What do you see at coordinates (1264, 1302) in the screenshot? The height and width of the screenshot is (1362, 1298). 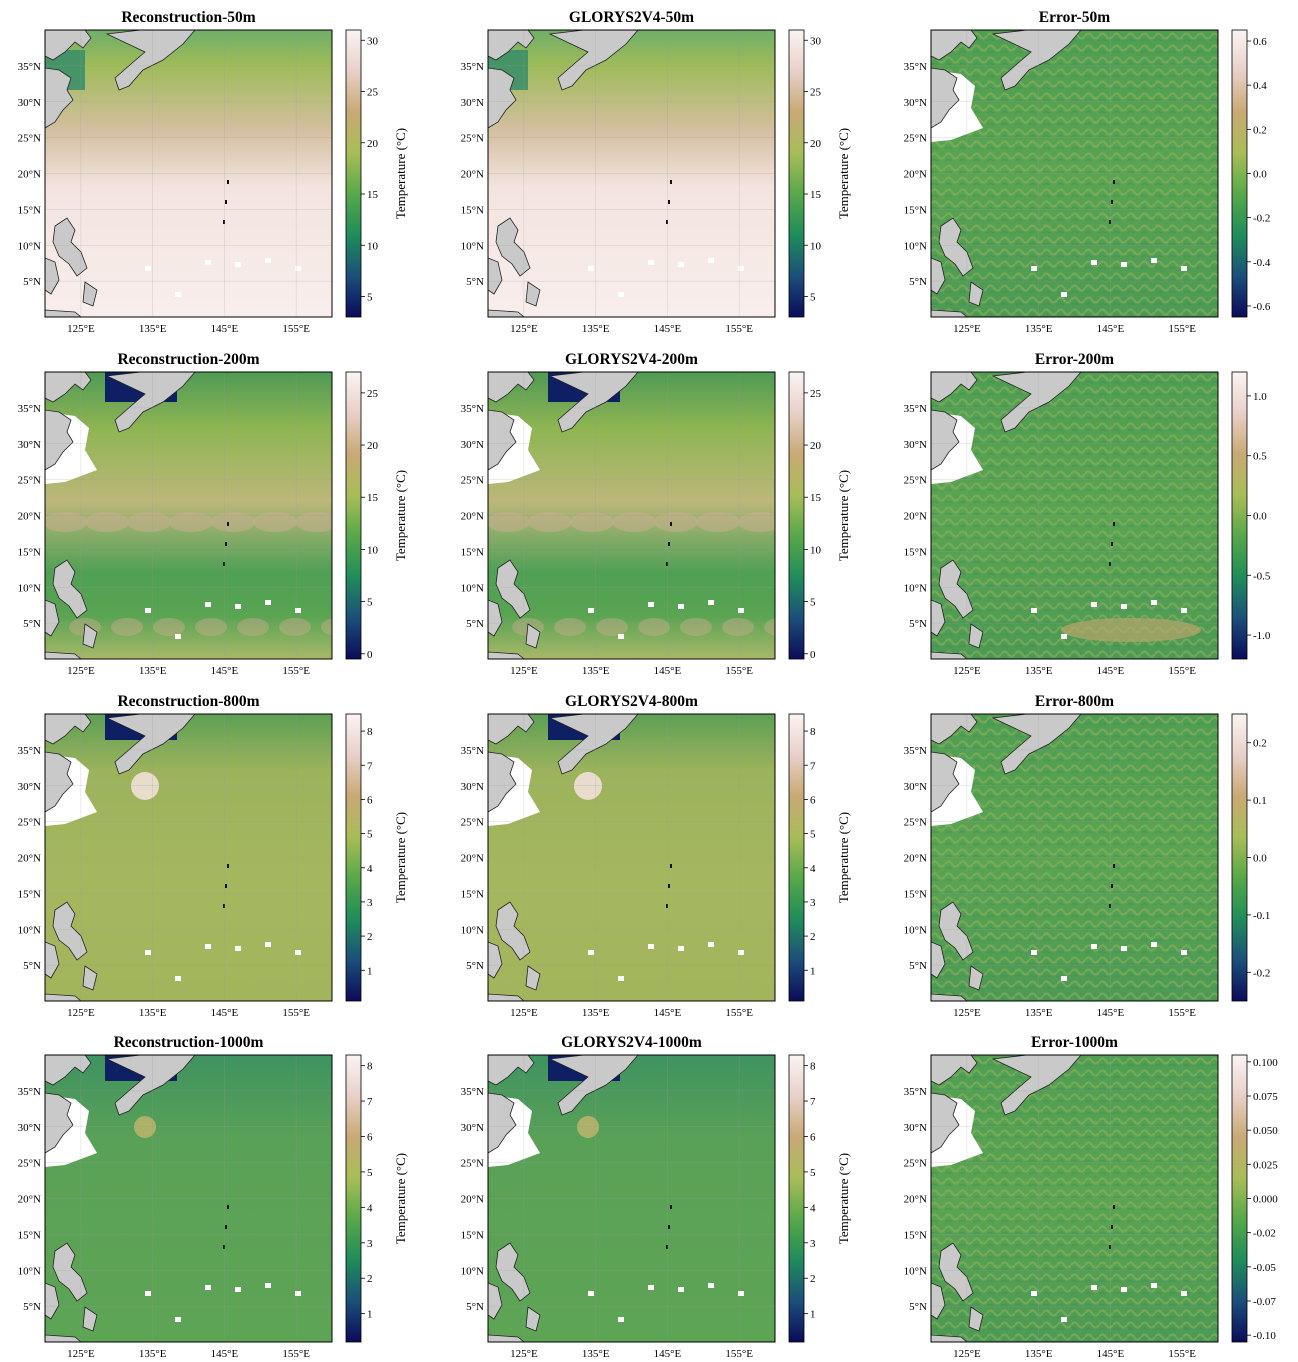 I see `colorbar-tick-label: -0.07` at bounding box center [1264, 1302].